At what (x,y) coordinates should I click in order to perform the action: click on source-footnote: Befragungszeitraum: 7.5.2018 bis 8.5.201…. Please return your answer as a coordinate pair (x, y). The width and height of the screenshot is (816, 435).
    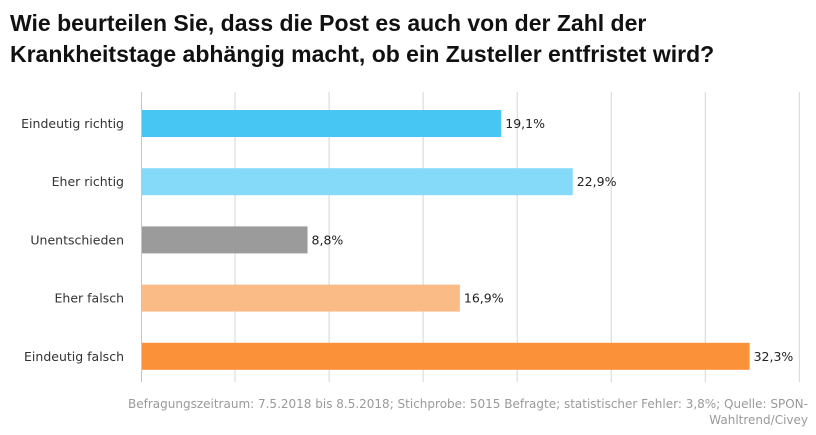
    Looking at the image, I should click on (468, 412).